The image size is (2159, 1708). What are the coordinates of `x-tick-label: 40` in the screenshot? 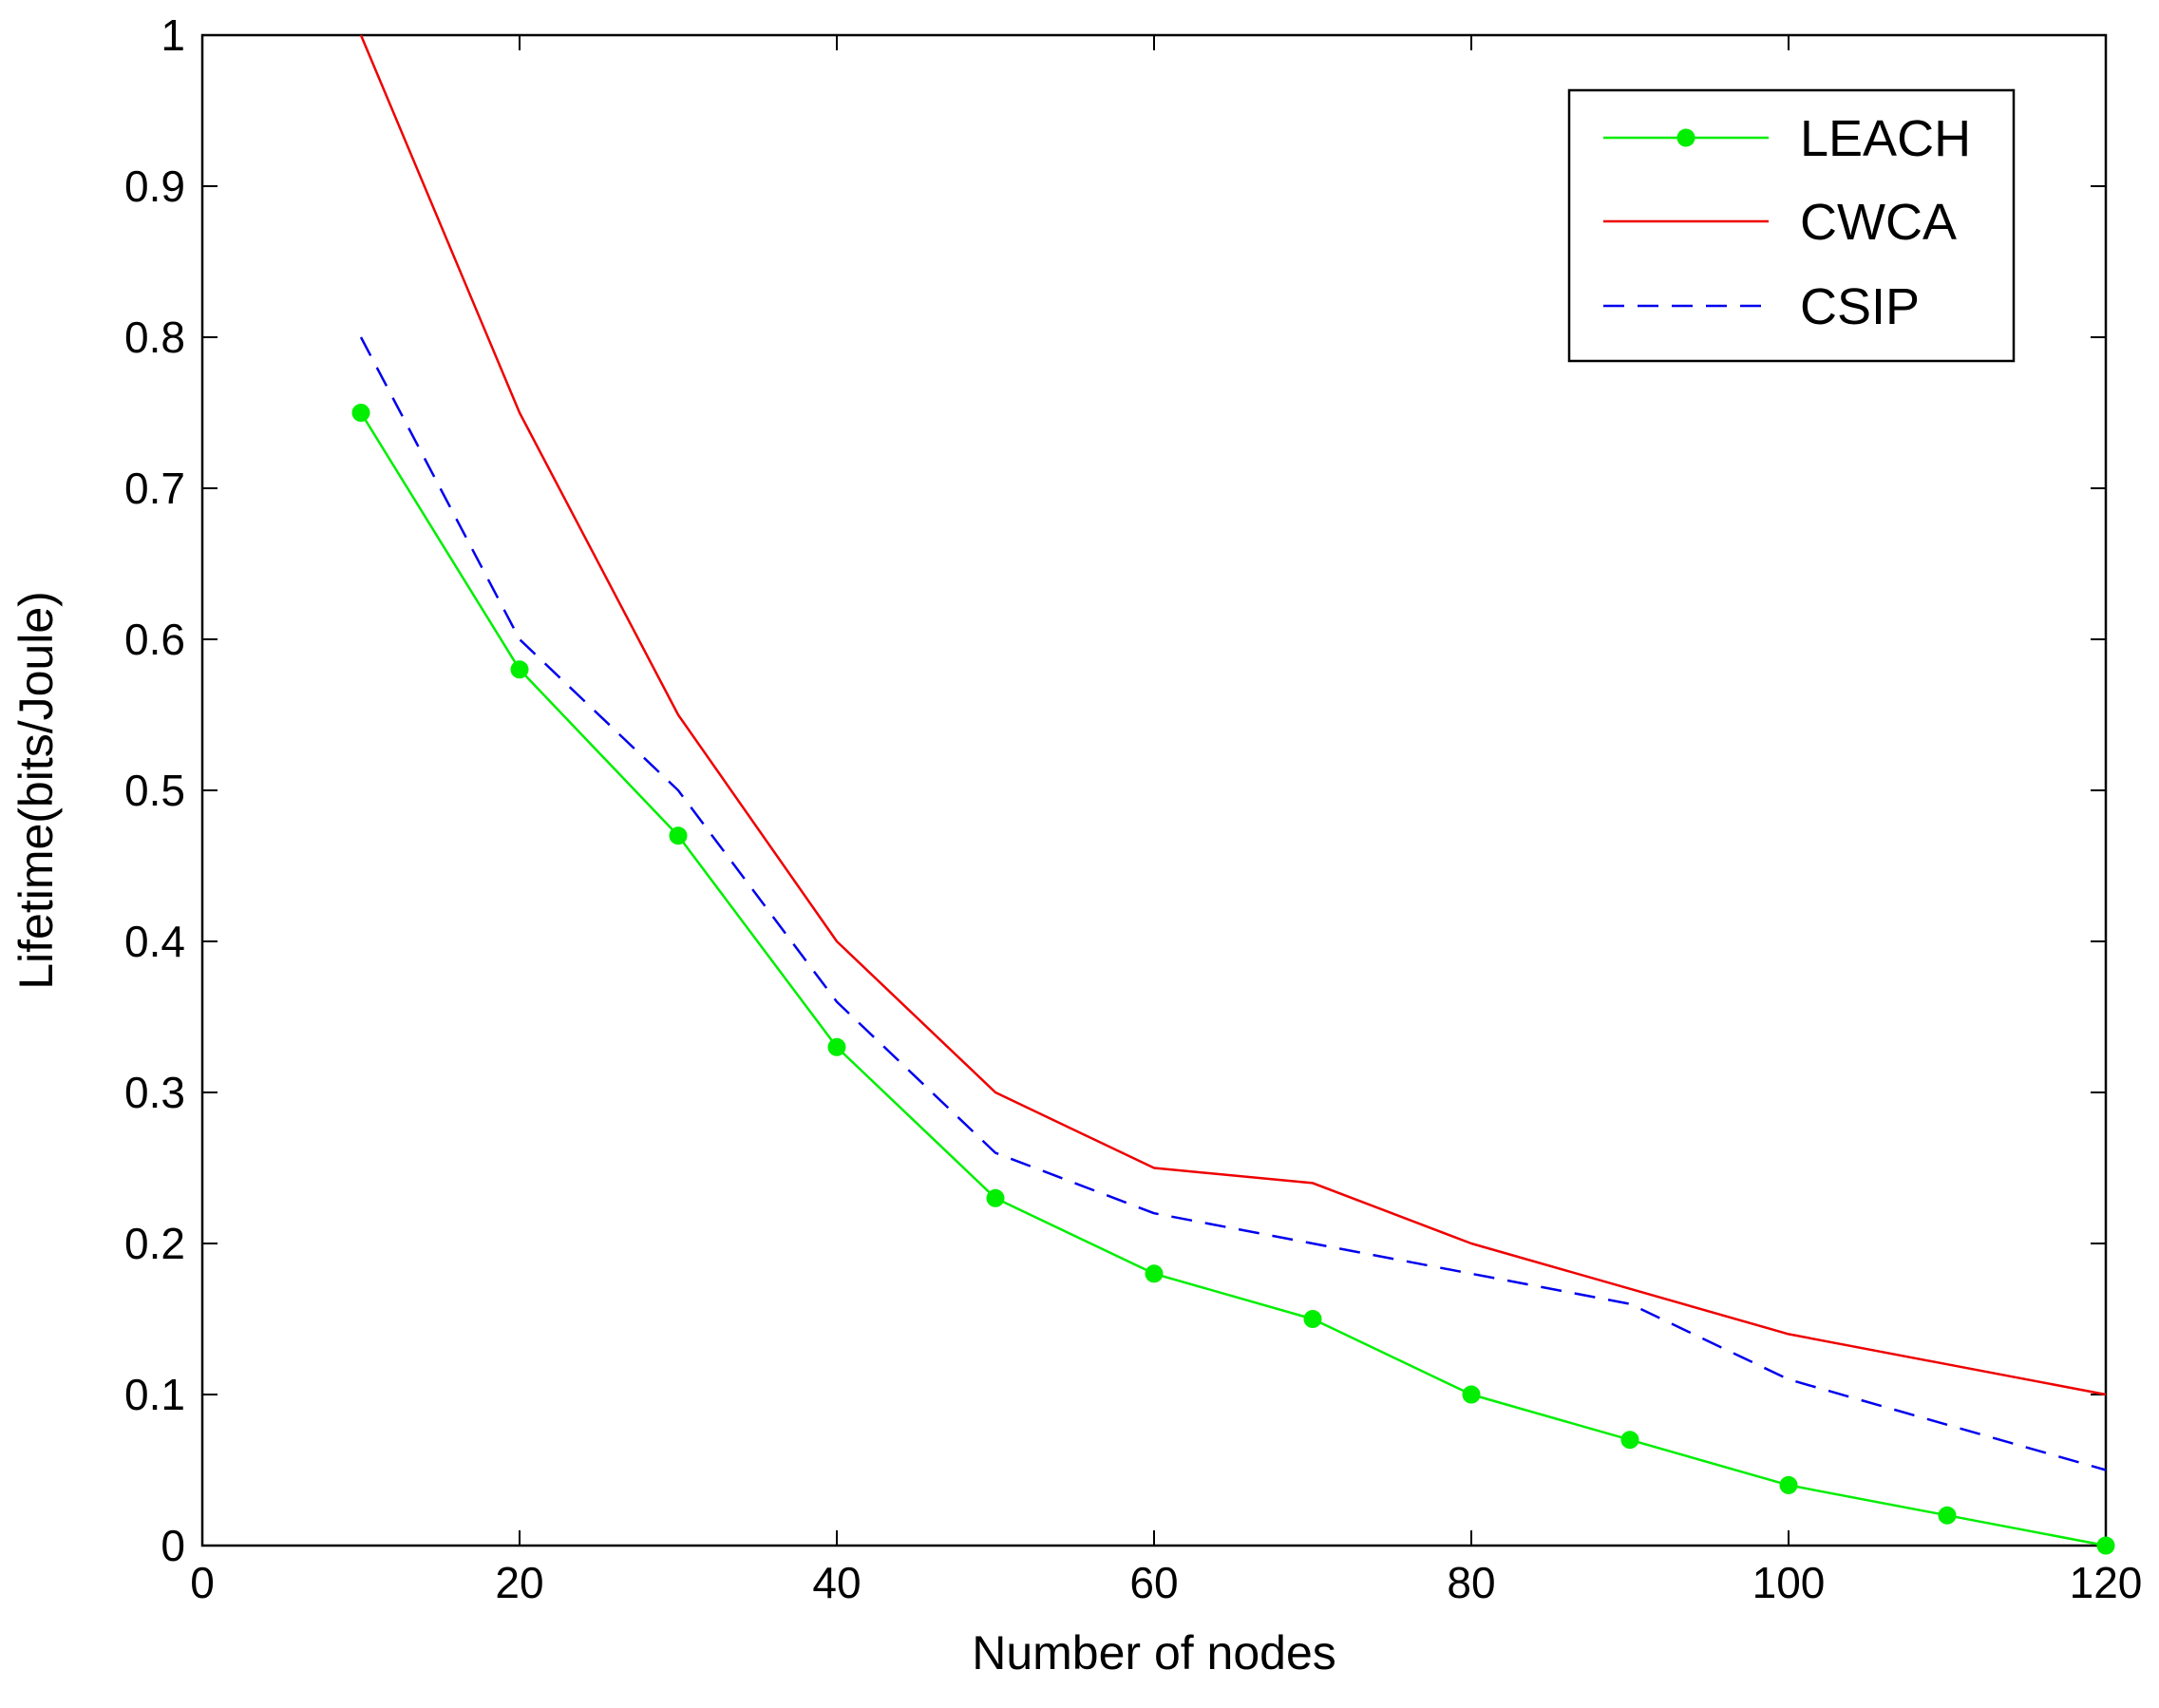 It's located at (836, 1582).